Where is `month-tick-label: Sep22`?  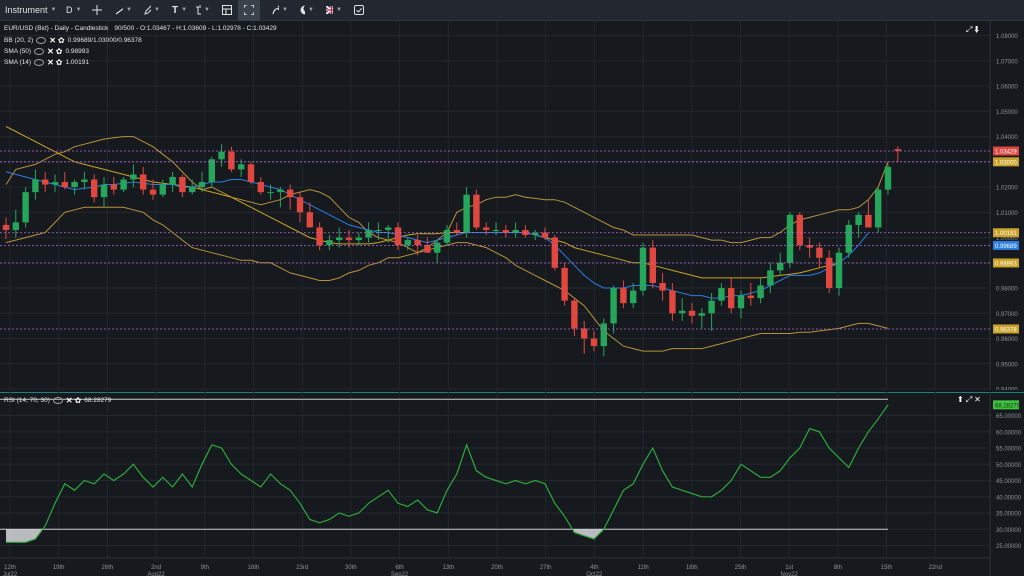 month-tick-label: Sep22 is located at coordinates (400, 574).